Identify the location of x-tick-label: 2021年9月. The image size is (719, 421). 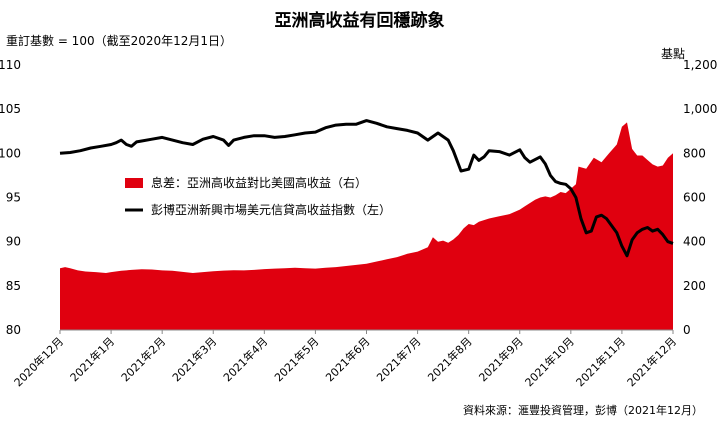
(501, 359).